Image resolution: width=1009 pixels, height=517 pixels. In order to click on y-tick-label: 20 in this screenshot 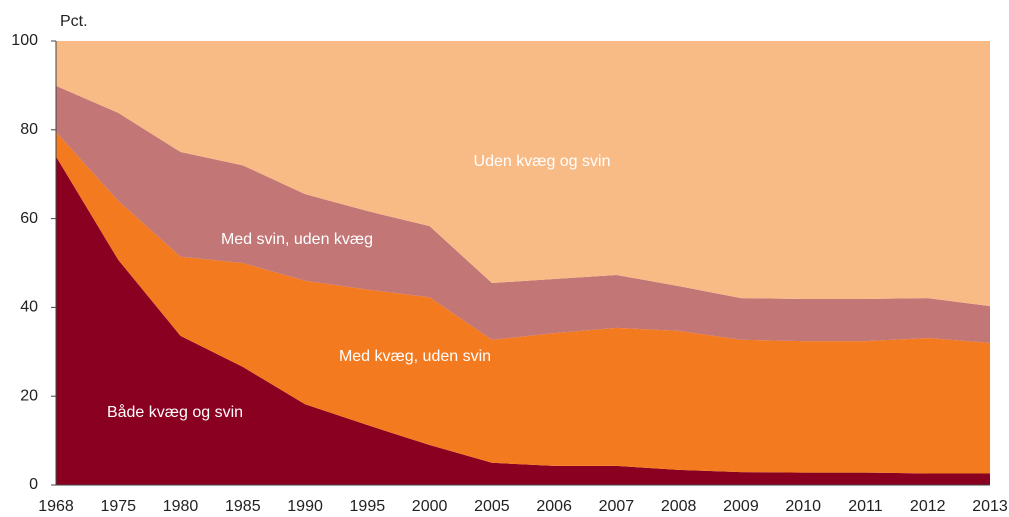, I will do `click(29, 395)`.